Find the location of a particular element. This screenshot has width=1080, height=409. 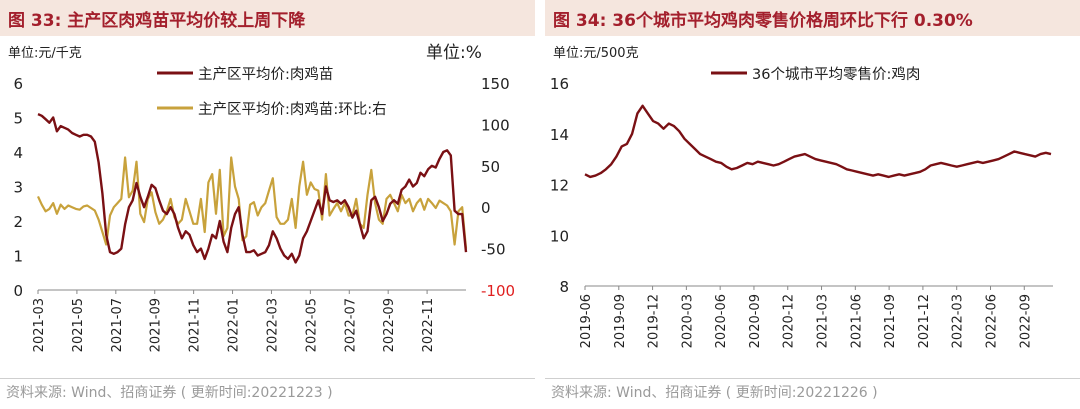

right-unit-label: 单位:元/500克 is located at coordinates (596, 53).